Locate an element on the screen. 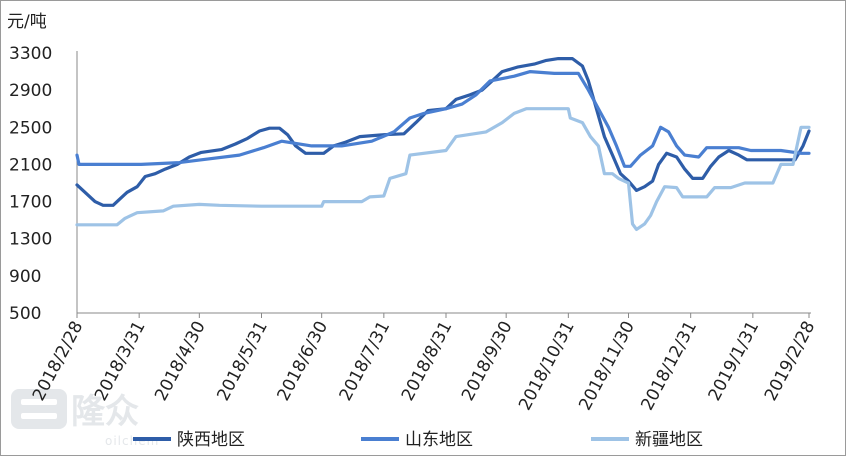 The width and height of the screenshot is (846, 456). y-axis-unit-label: 元/吨 is located at coordinates (27, 22).